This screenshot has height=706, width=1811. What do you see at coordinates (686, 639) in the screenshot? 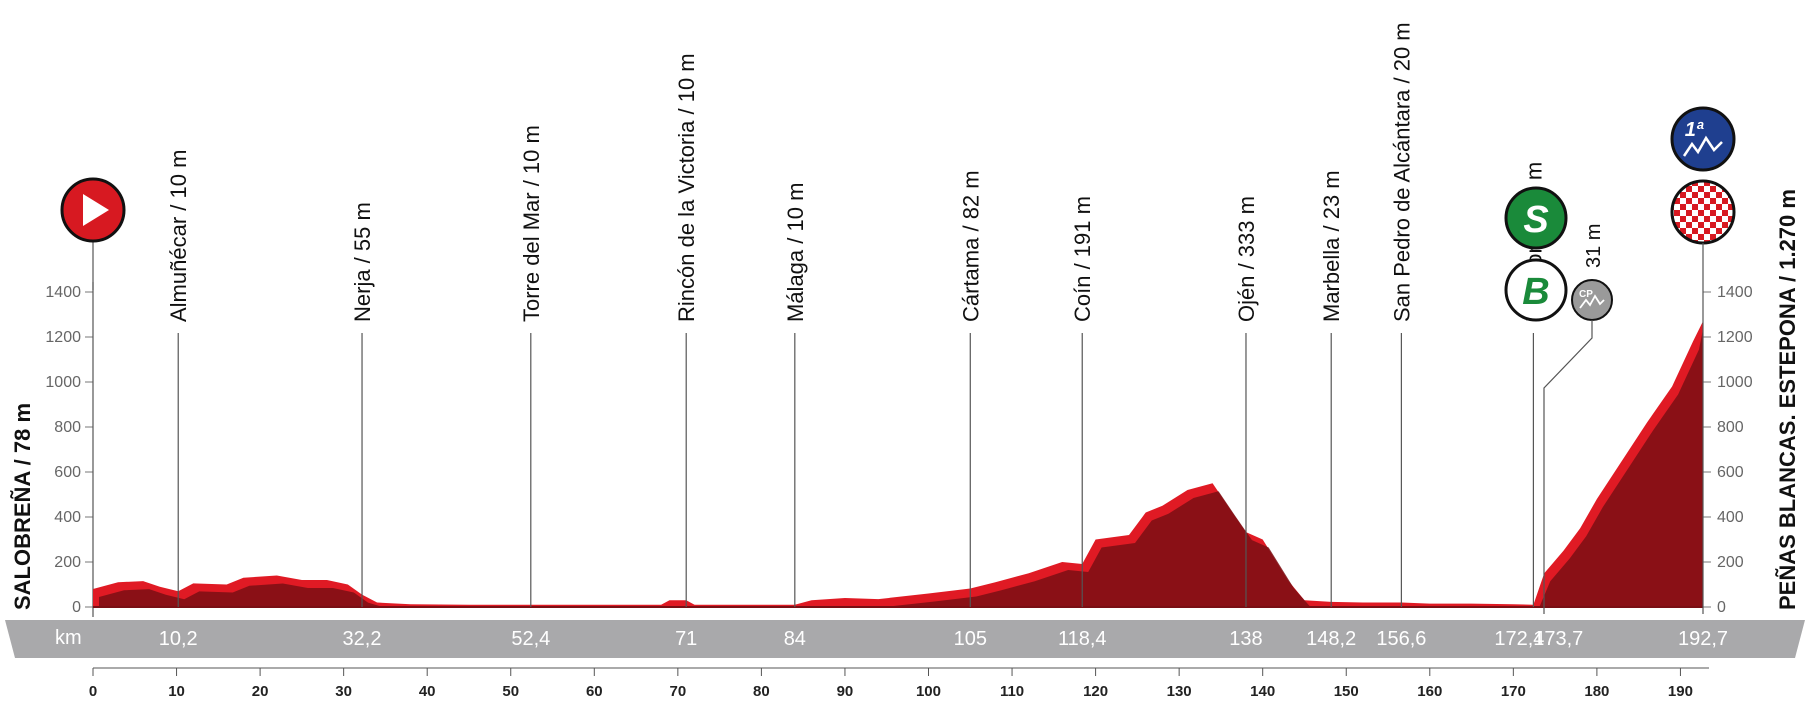
I see `km-marker-label: 71` at bounding box center [686, 639].